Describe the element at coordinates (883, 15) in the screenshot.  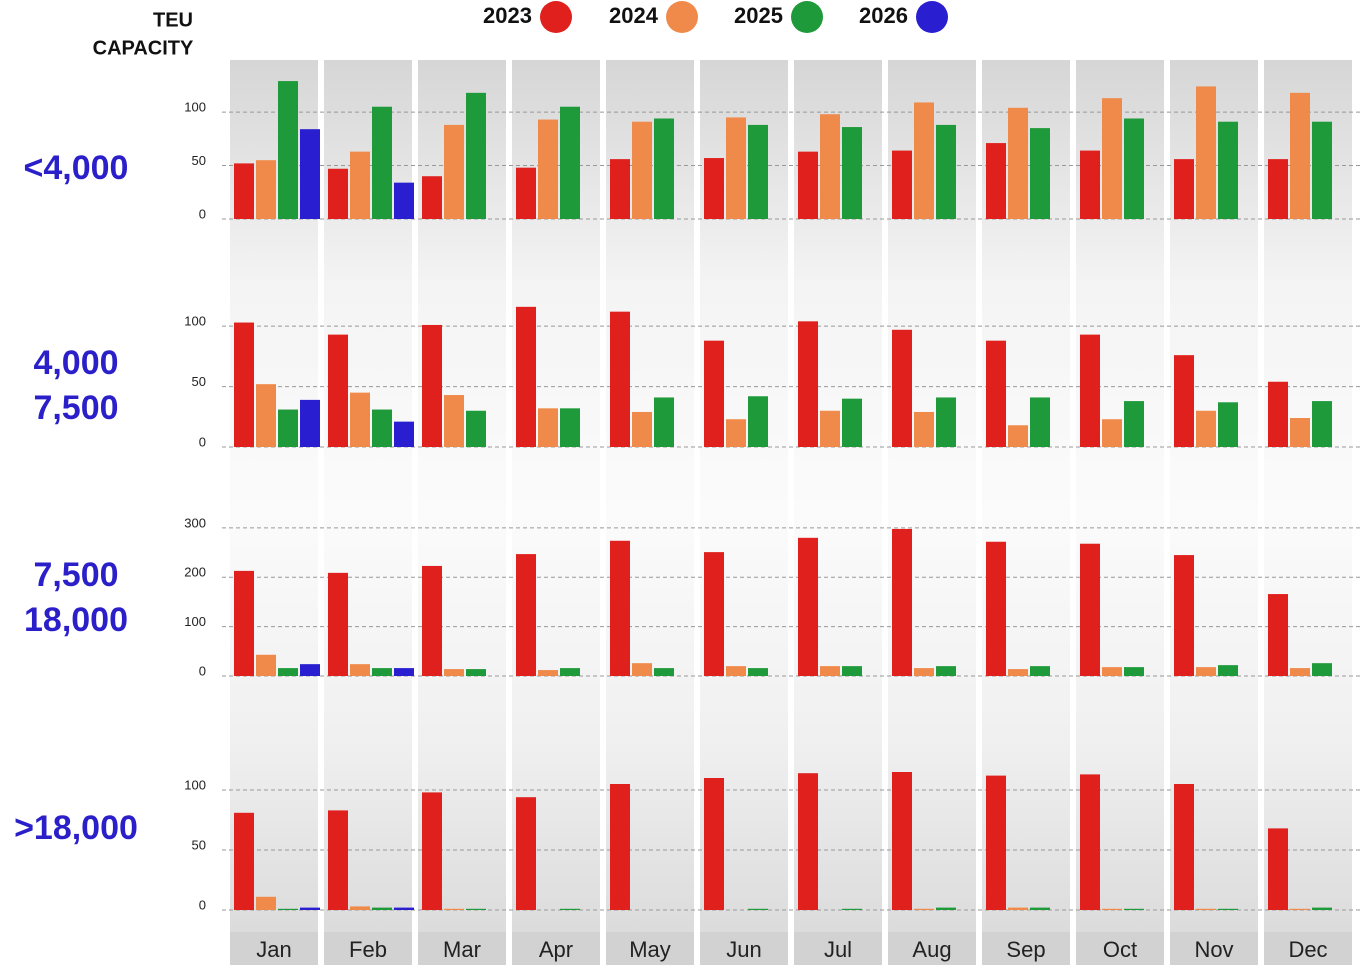
I see `legend-label: 2026` at that location.